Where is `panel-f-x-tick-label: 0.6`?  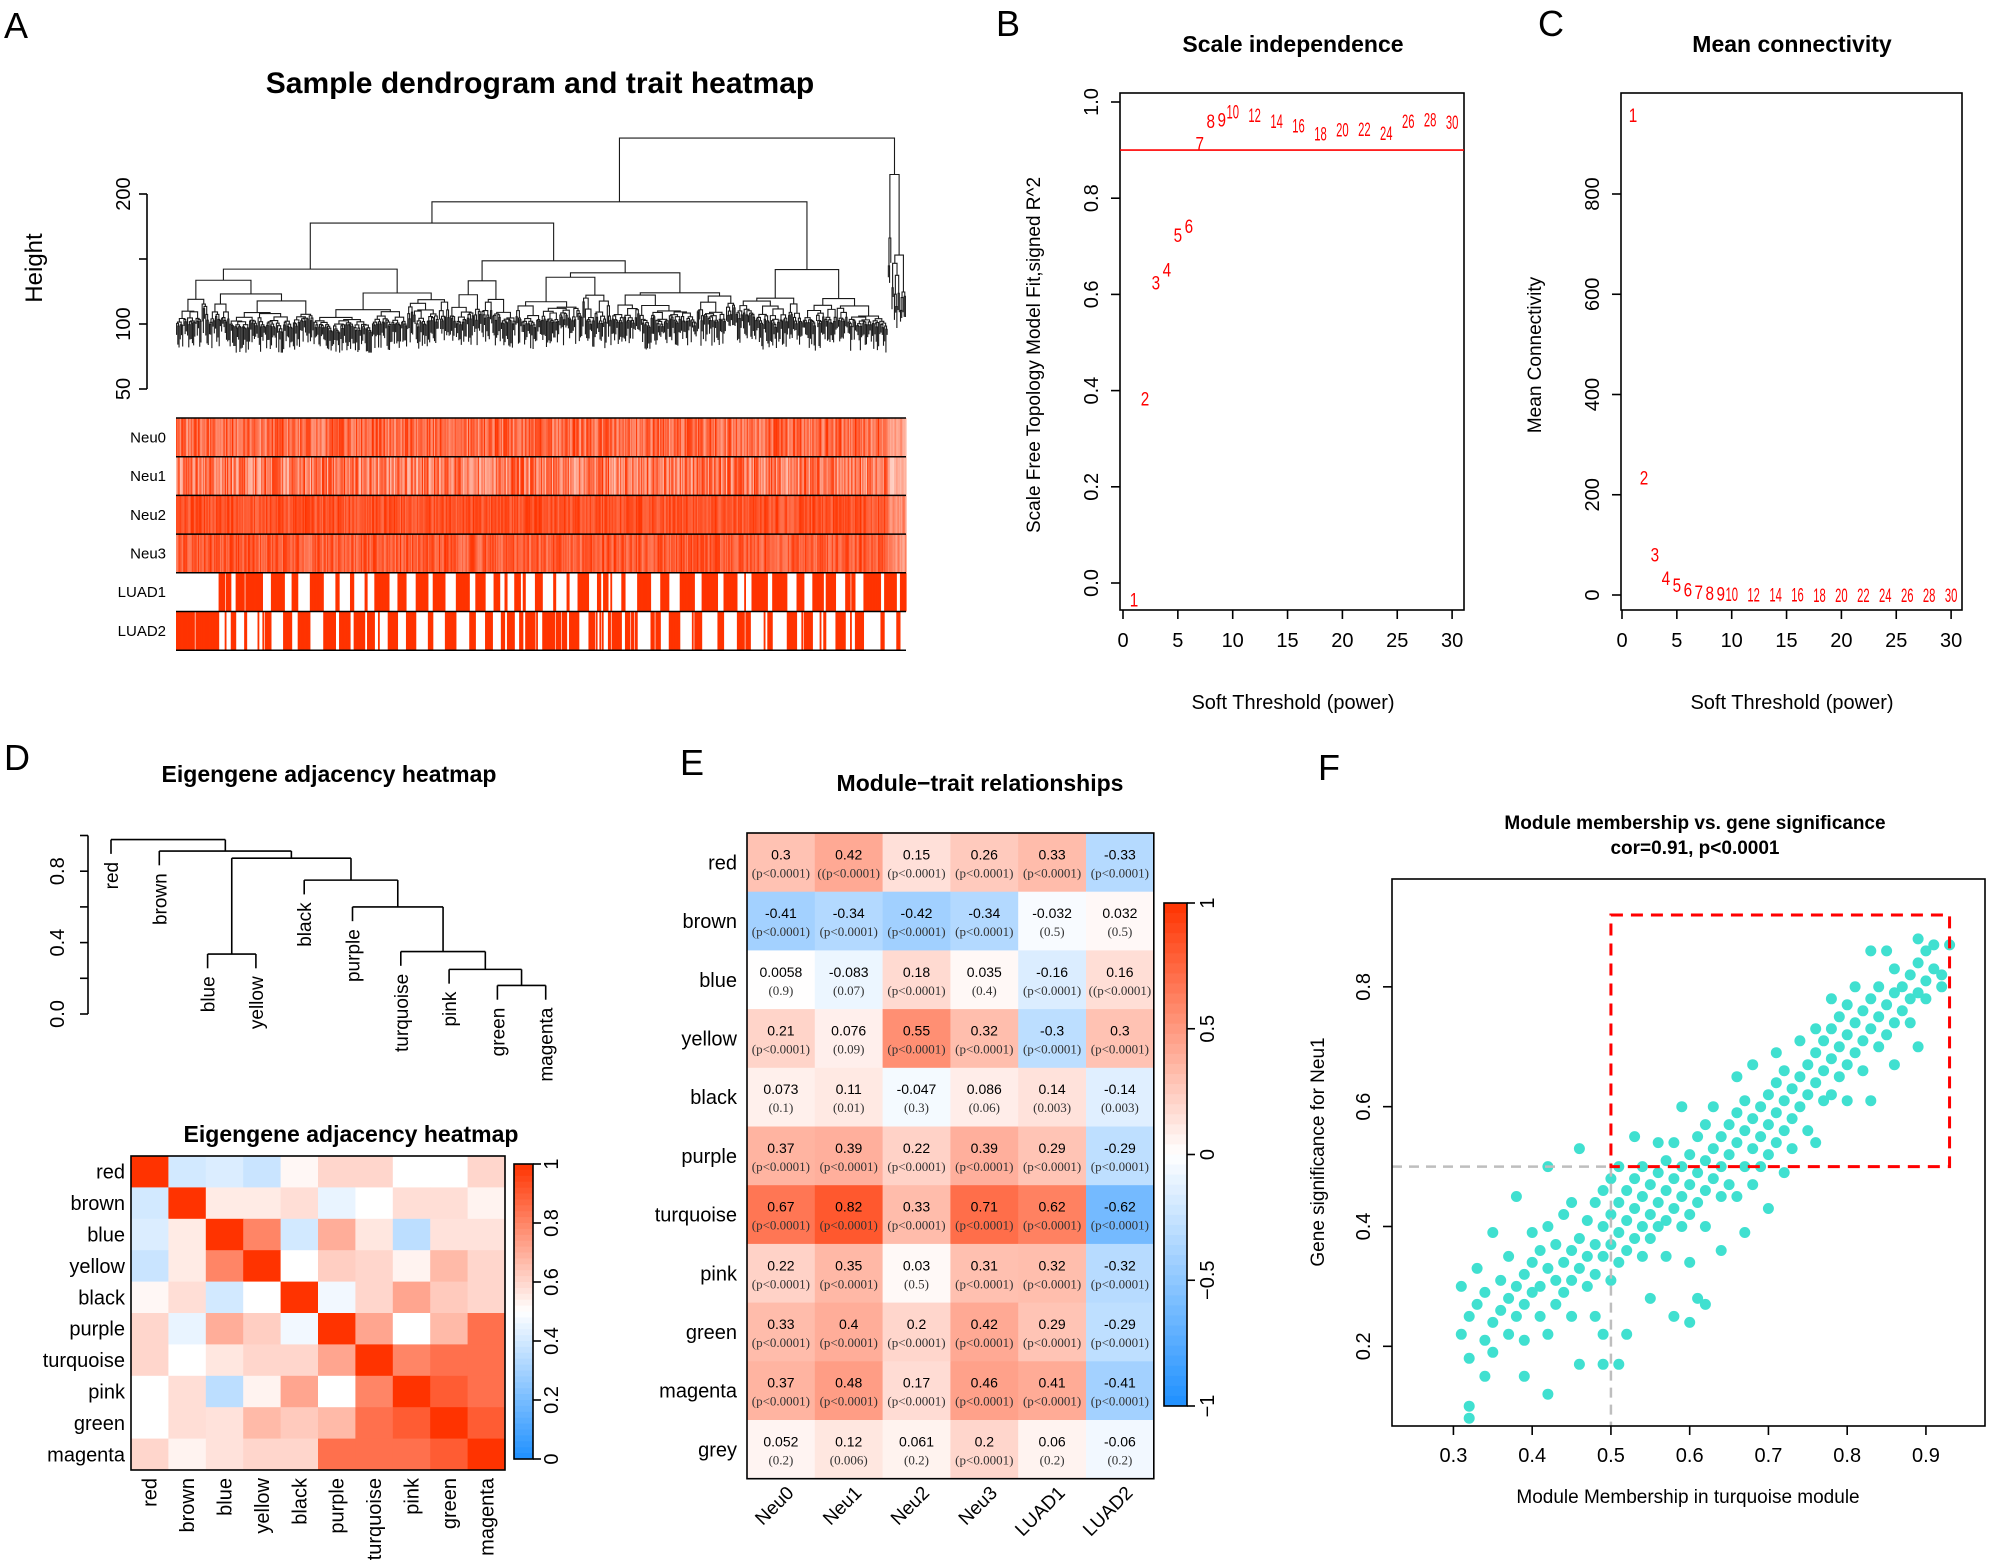
panel-f-x-tick-label: 0.6 is located at coordinates (1690, 1456).